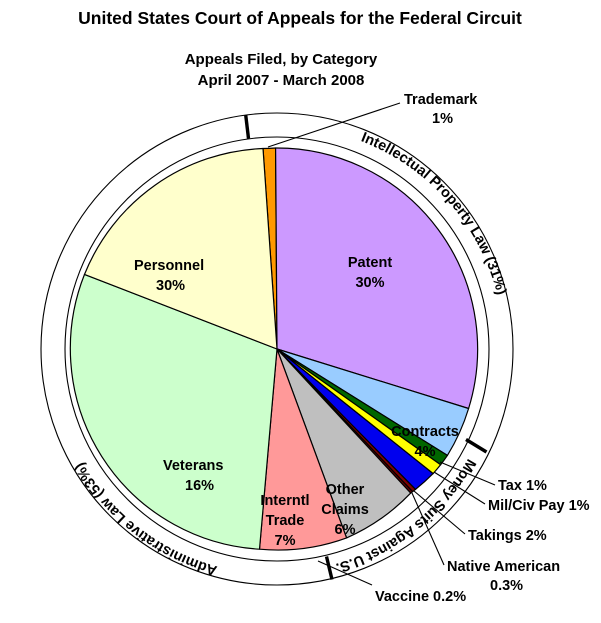  What do you see at coordinates (345, 573) in the screenshot?
I see `leader-vaccine` at bounding box center [345, 573].